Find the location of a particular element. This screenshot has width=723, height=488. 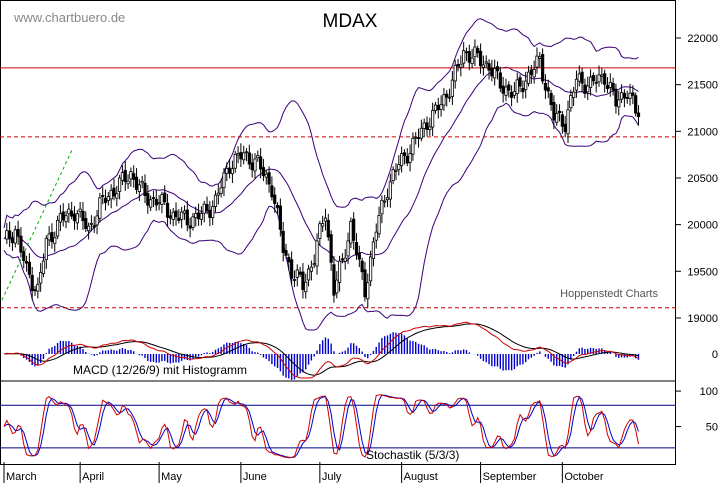

stochastic-d-line is located at coordinates (321, 426).